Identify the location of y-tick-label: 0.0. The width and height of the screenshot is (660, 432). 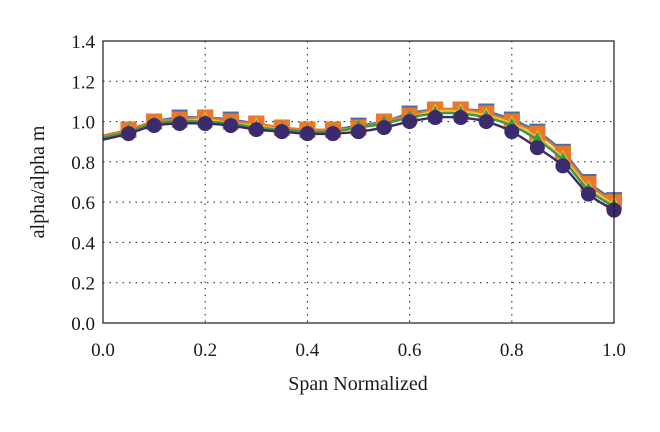
(83, 324).